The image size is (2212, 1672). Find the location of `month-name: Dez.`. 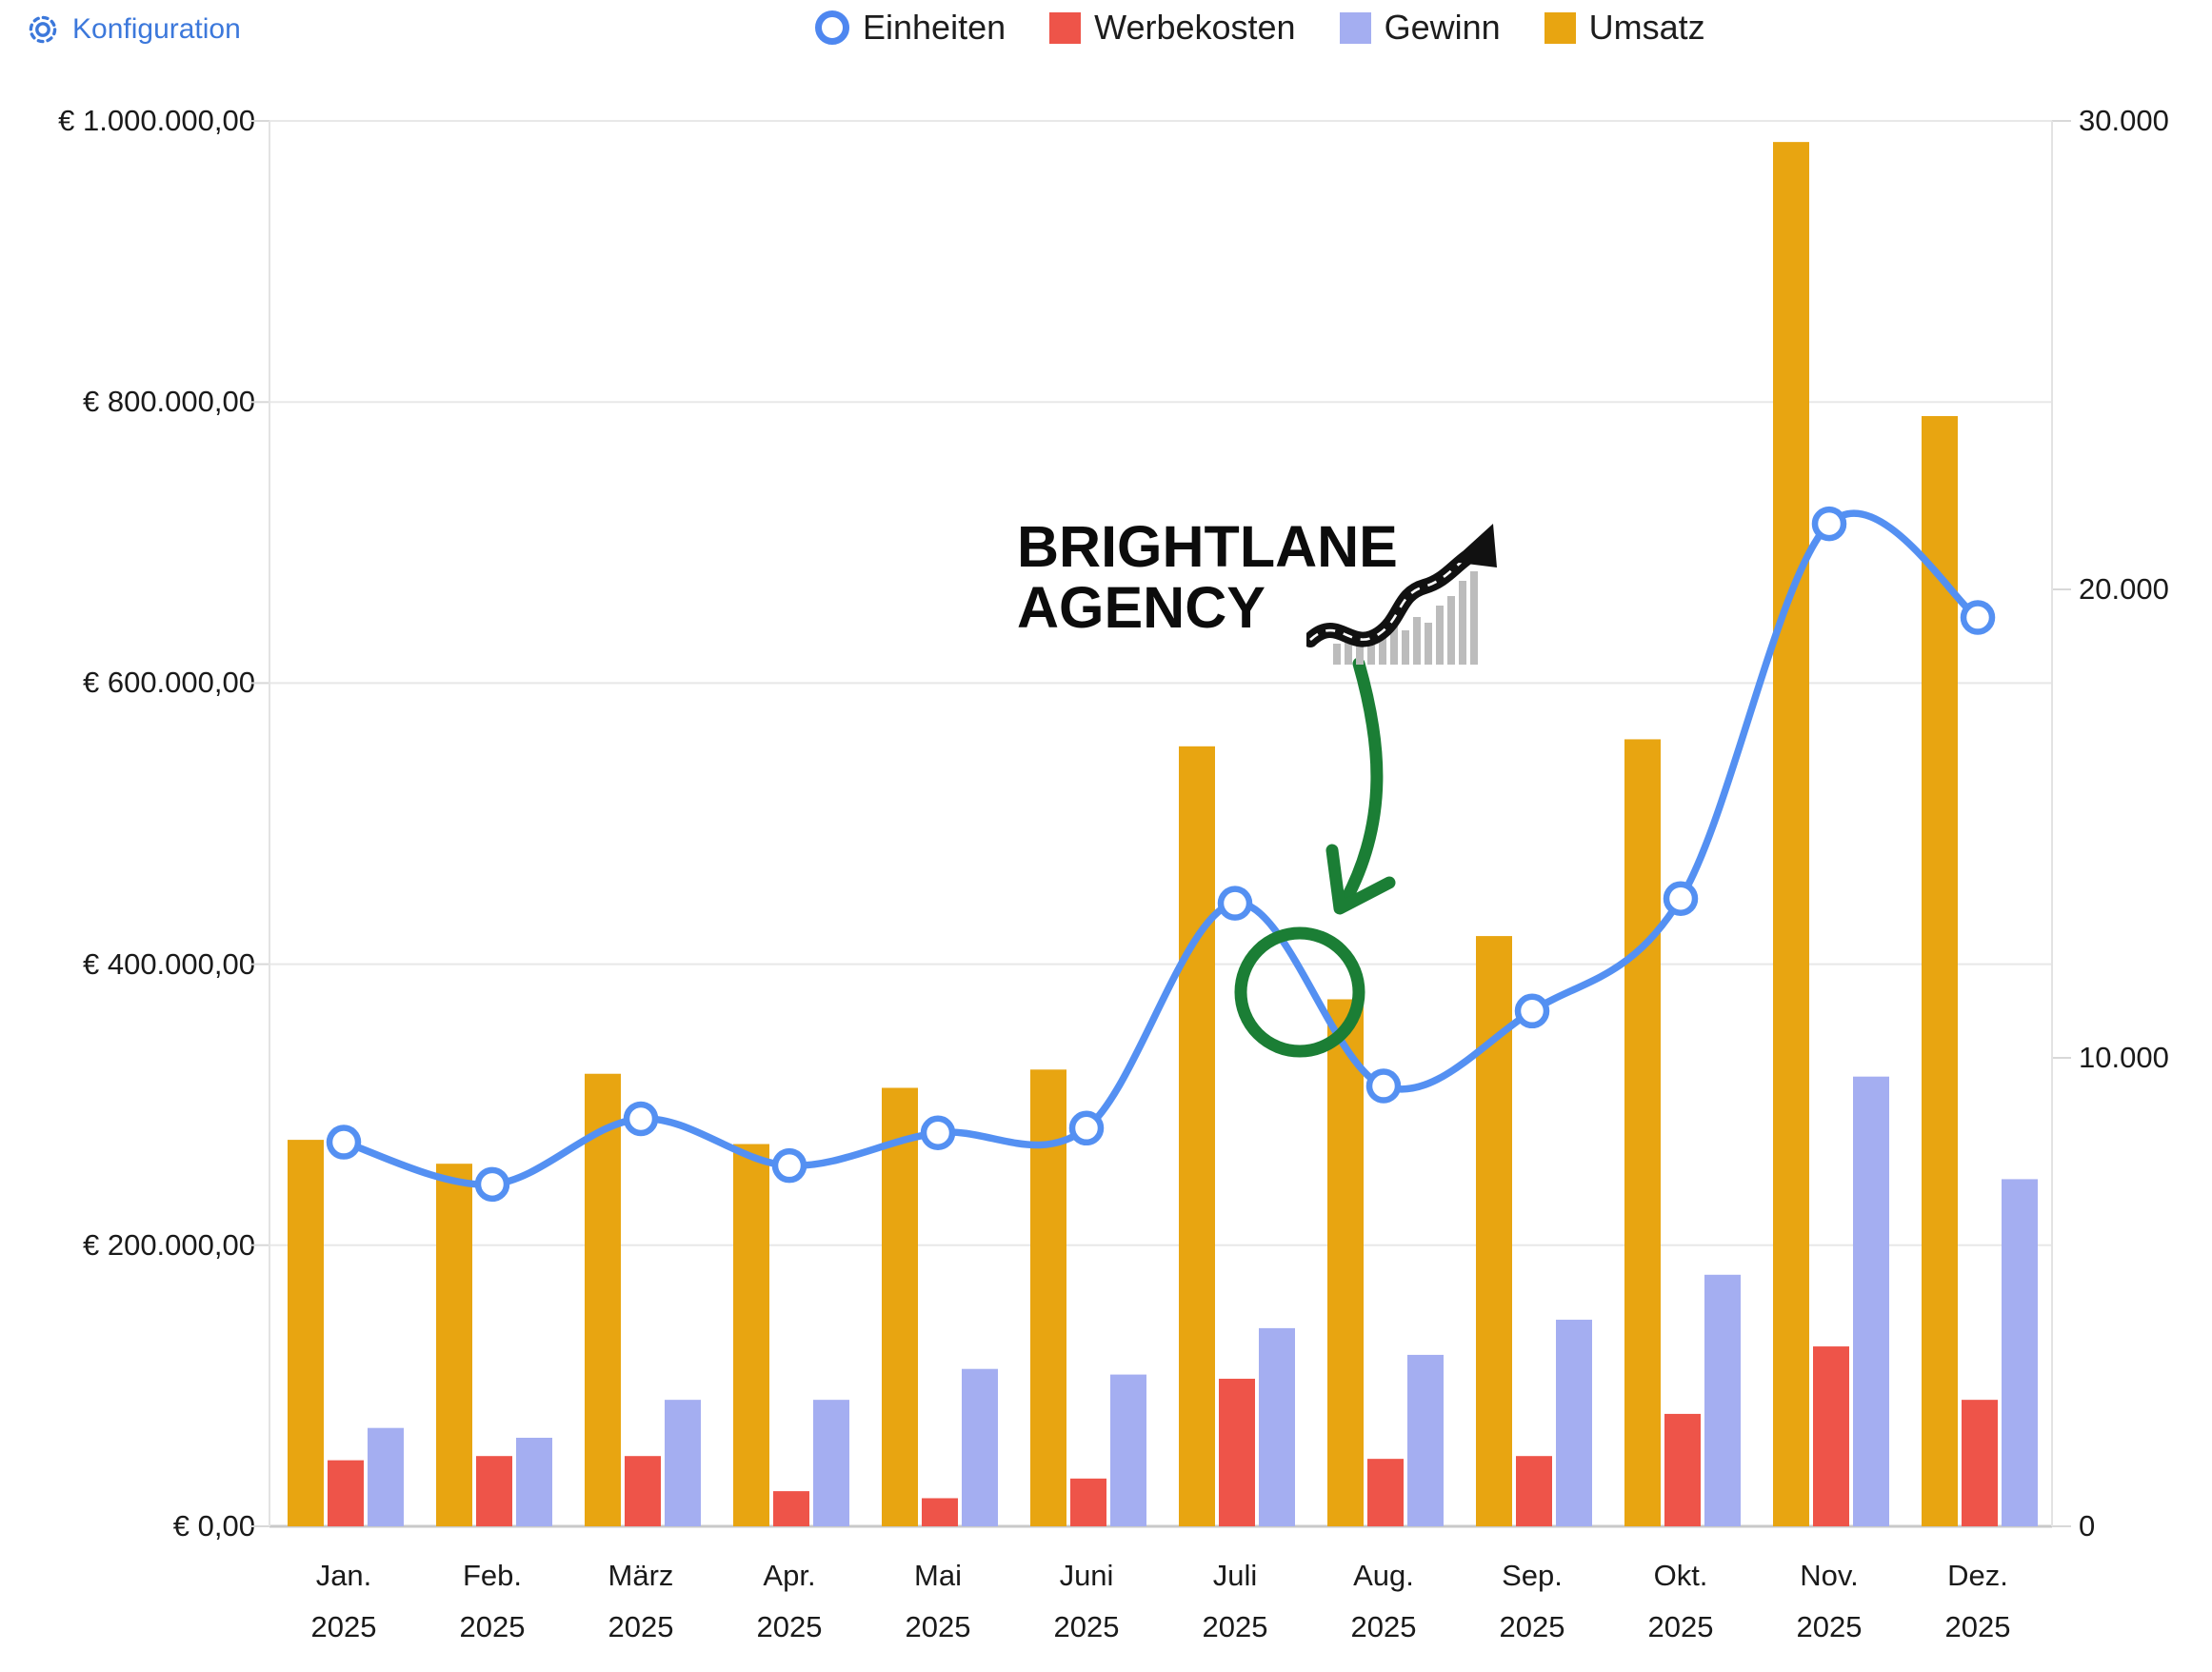

month-name: Dez. is located at coordinates (1977, 1576).